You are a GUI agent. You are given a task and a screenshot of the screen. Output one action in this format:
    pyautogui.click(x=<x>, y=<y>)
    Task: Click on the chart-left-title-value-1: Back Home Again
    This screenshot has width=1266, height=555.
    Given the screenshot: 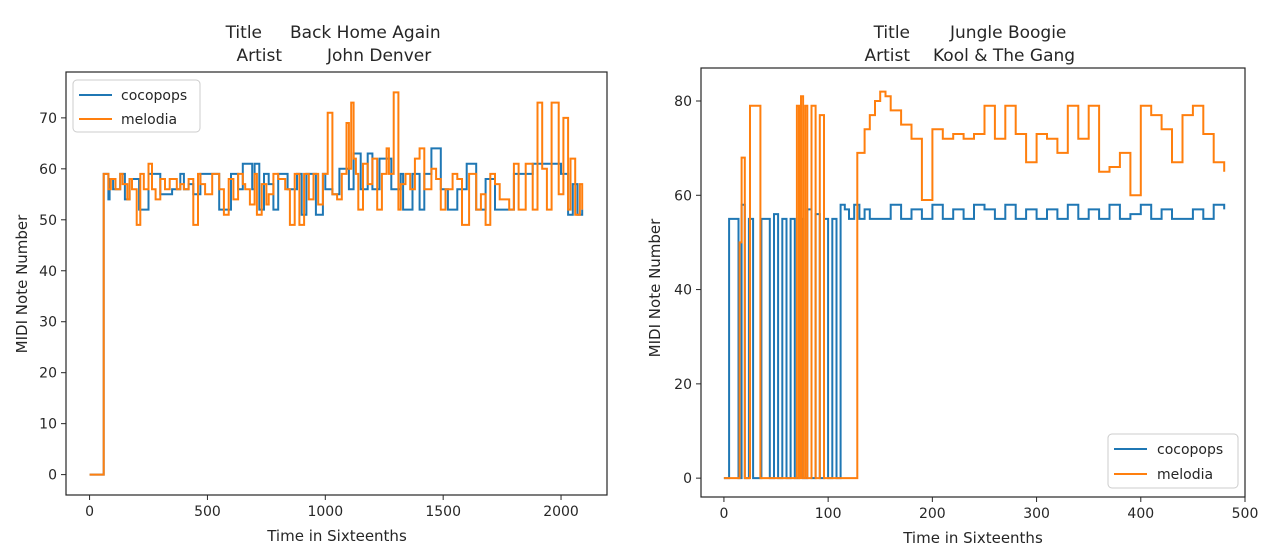 What is the action you would take?
    pyautogui.click(x=365, y=33)
    